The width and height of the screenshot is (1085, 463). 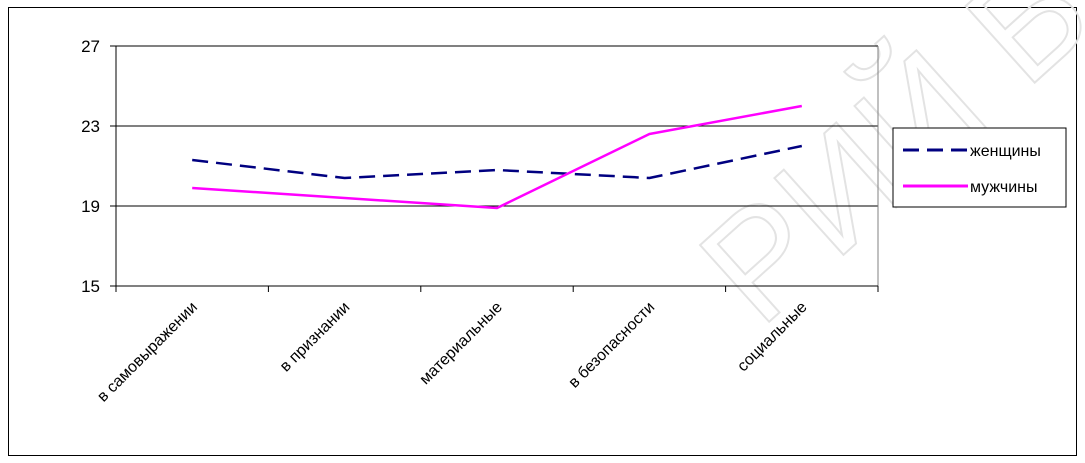 What do you see at coordinates (90, 206) in the screenshot?
I see `y-tick-label: 19` at bounding box center [90, 206].